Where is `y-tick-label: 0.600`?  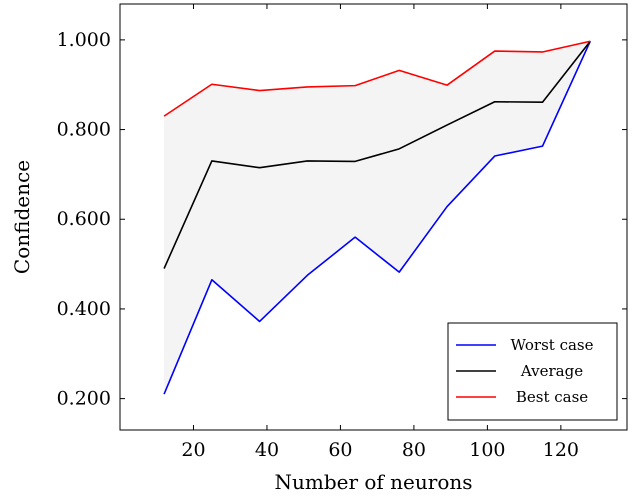
y-tick-label: 0.600 is located at coordinates (84, 219).